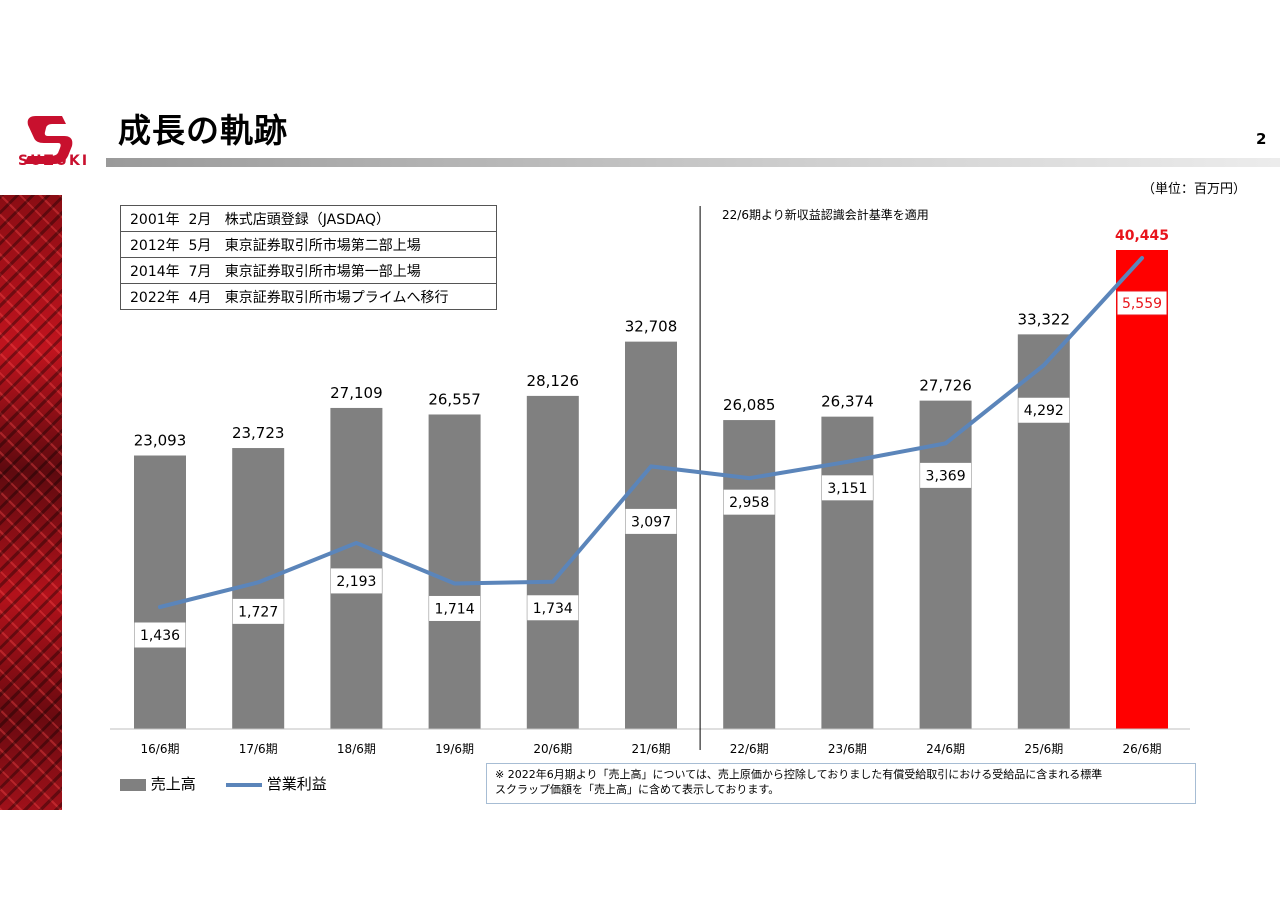 This screenshot has width=1280, height=904. I want to click on history-entry: 2012年 5月 東京証券取引所市場第二部上場, so click(308, 244).